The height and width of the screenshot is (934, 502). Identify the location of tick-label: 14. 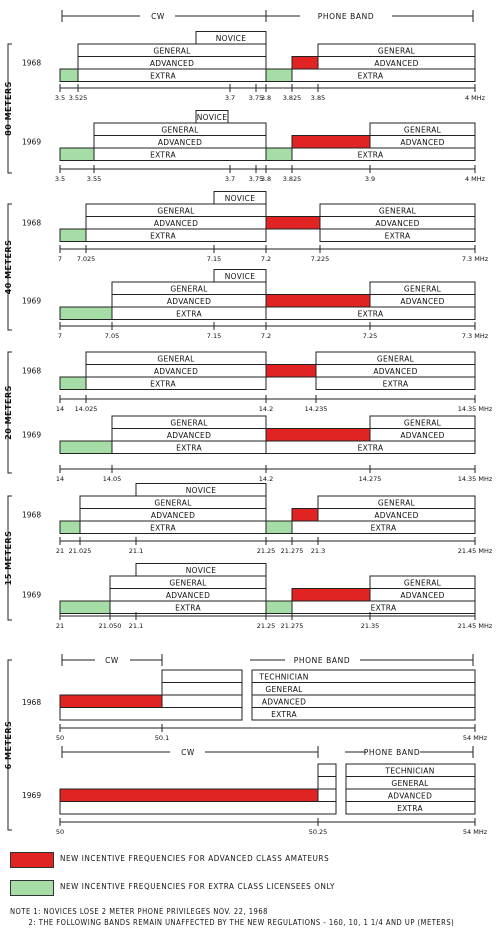
(60, 479).